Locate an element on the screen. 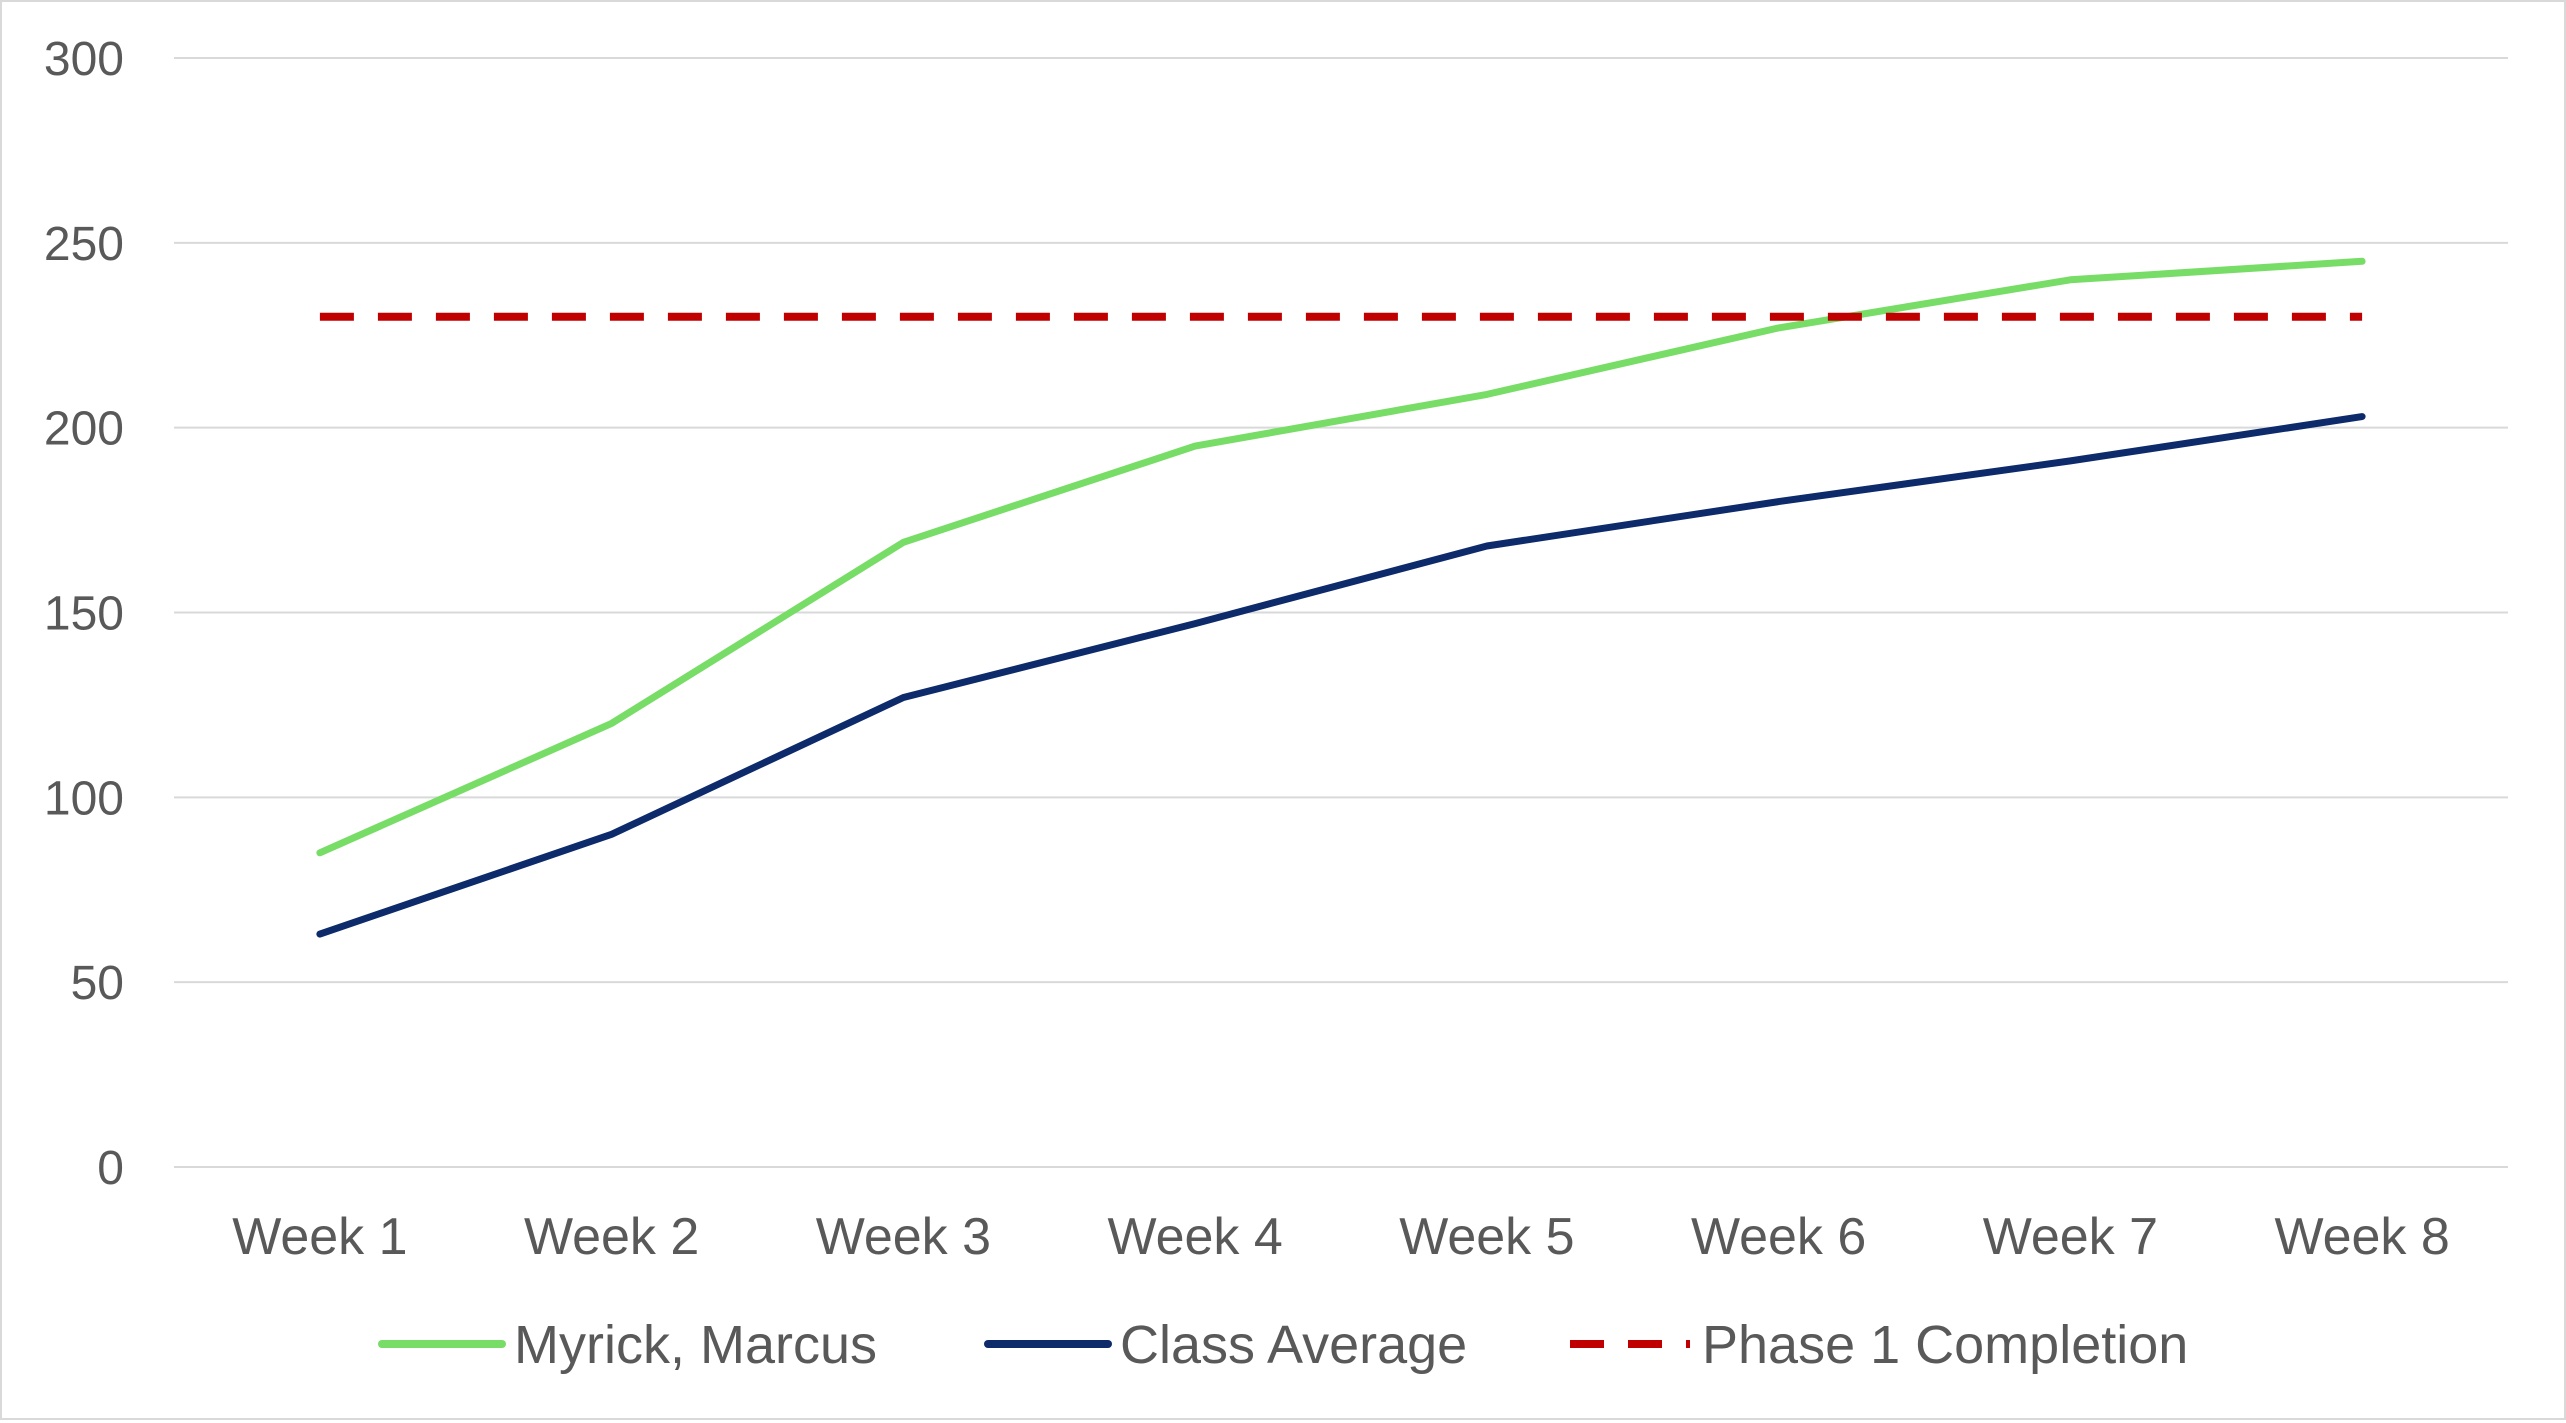 This screenshot has height=1423, width=2566. y-tick-label: 200 is located at coordinates (84, 429).